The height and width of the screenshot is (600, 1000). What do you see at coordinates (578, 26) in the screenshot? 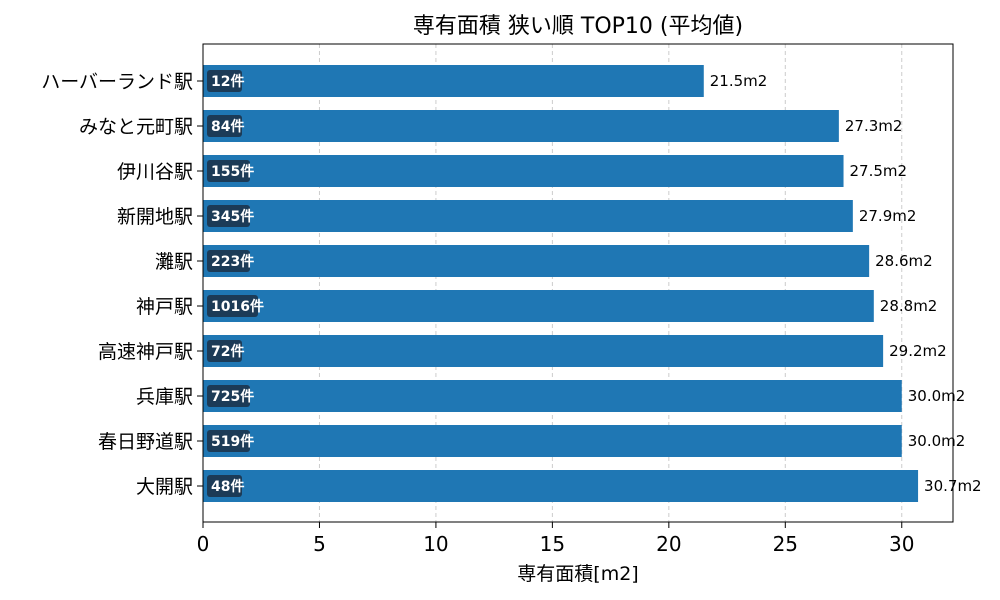
I see `chart-title: 専有面積 狭い順 TOP10 (平均値)` at bounding box center [578, 26].